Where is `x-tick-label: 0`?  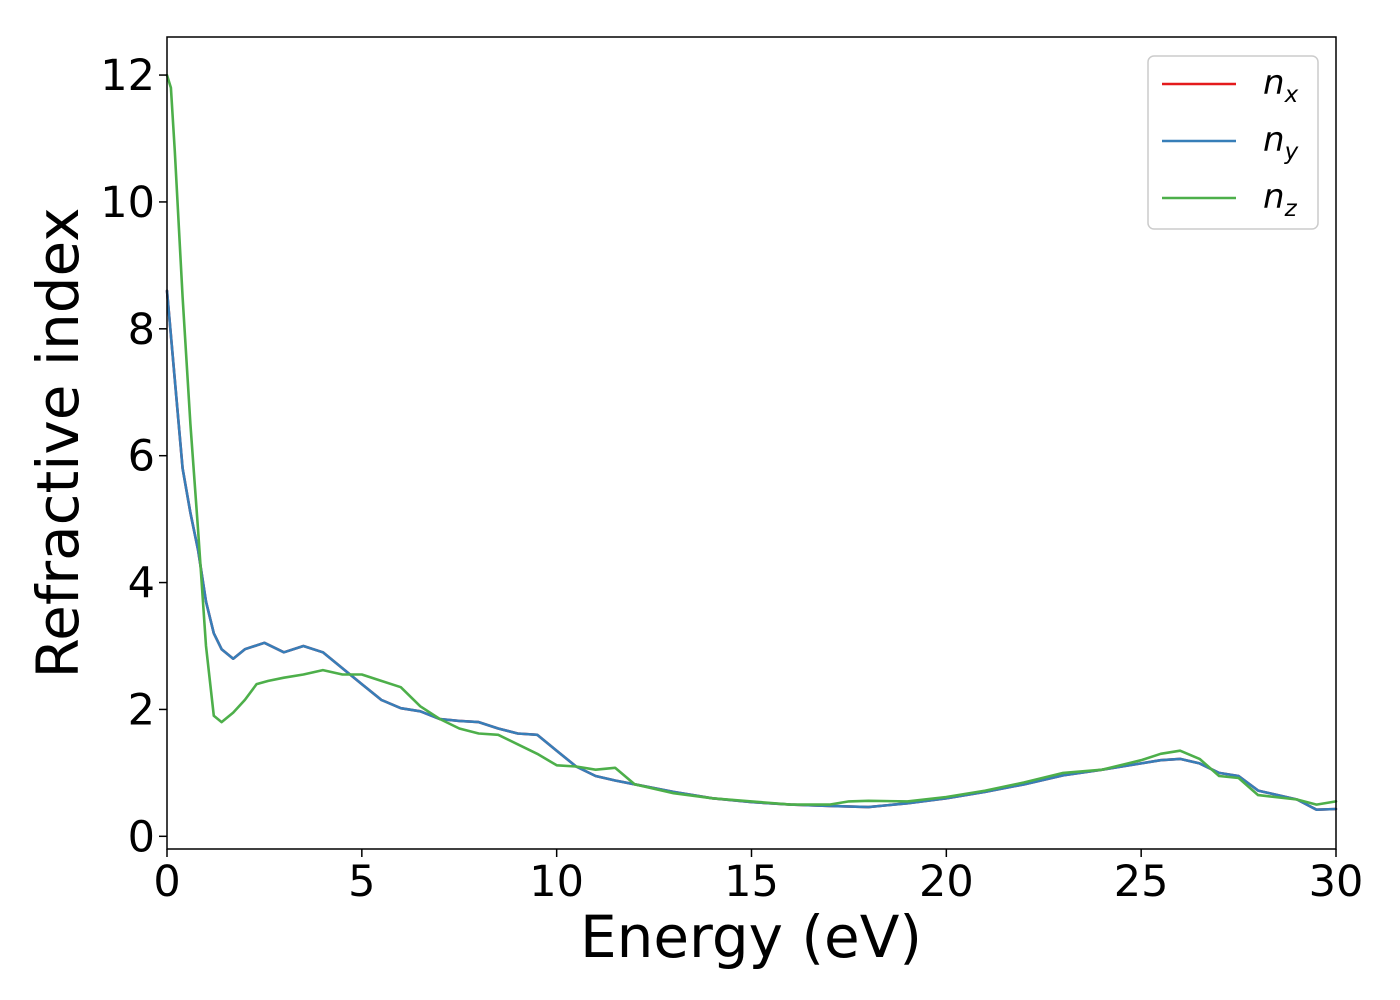
x-tick-label: 0 is located at coordinates (166, 882).